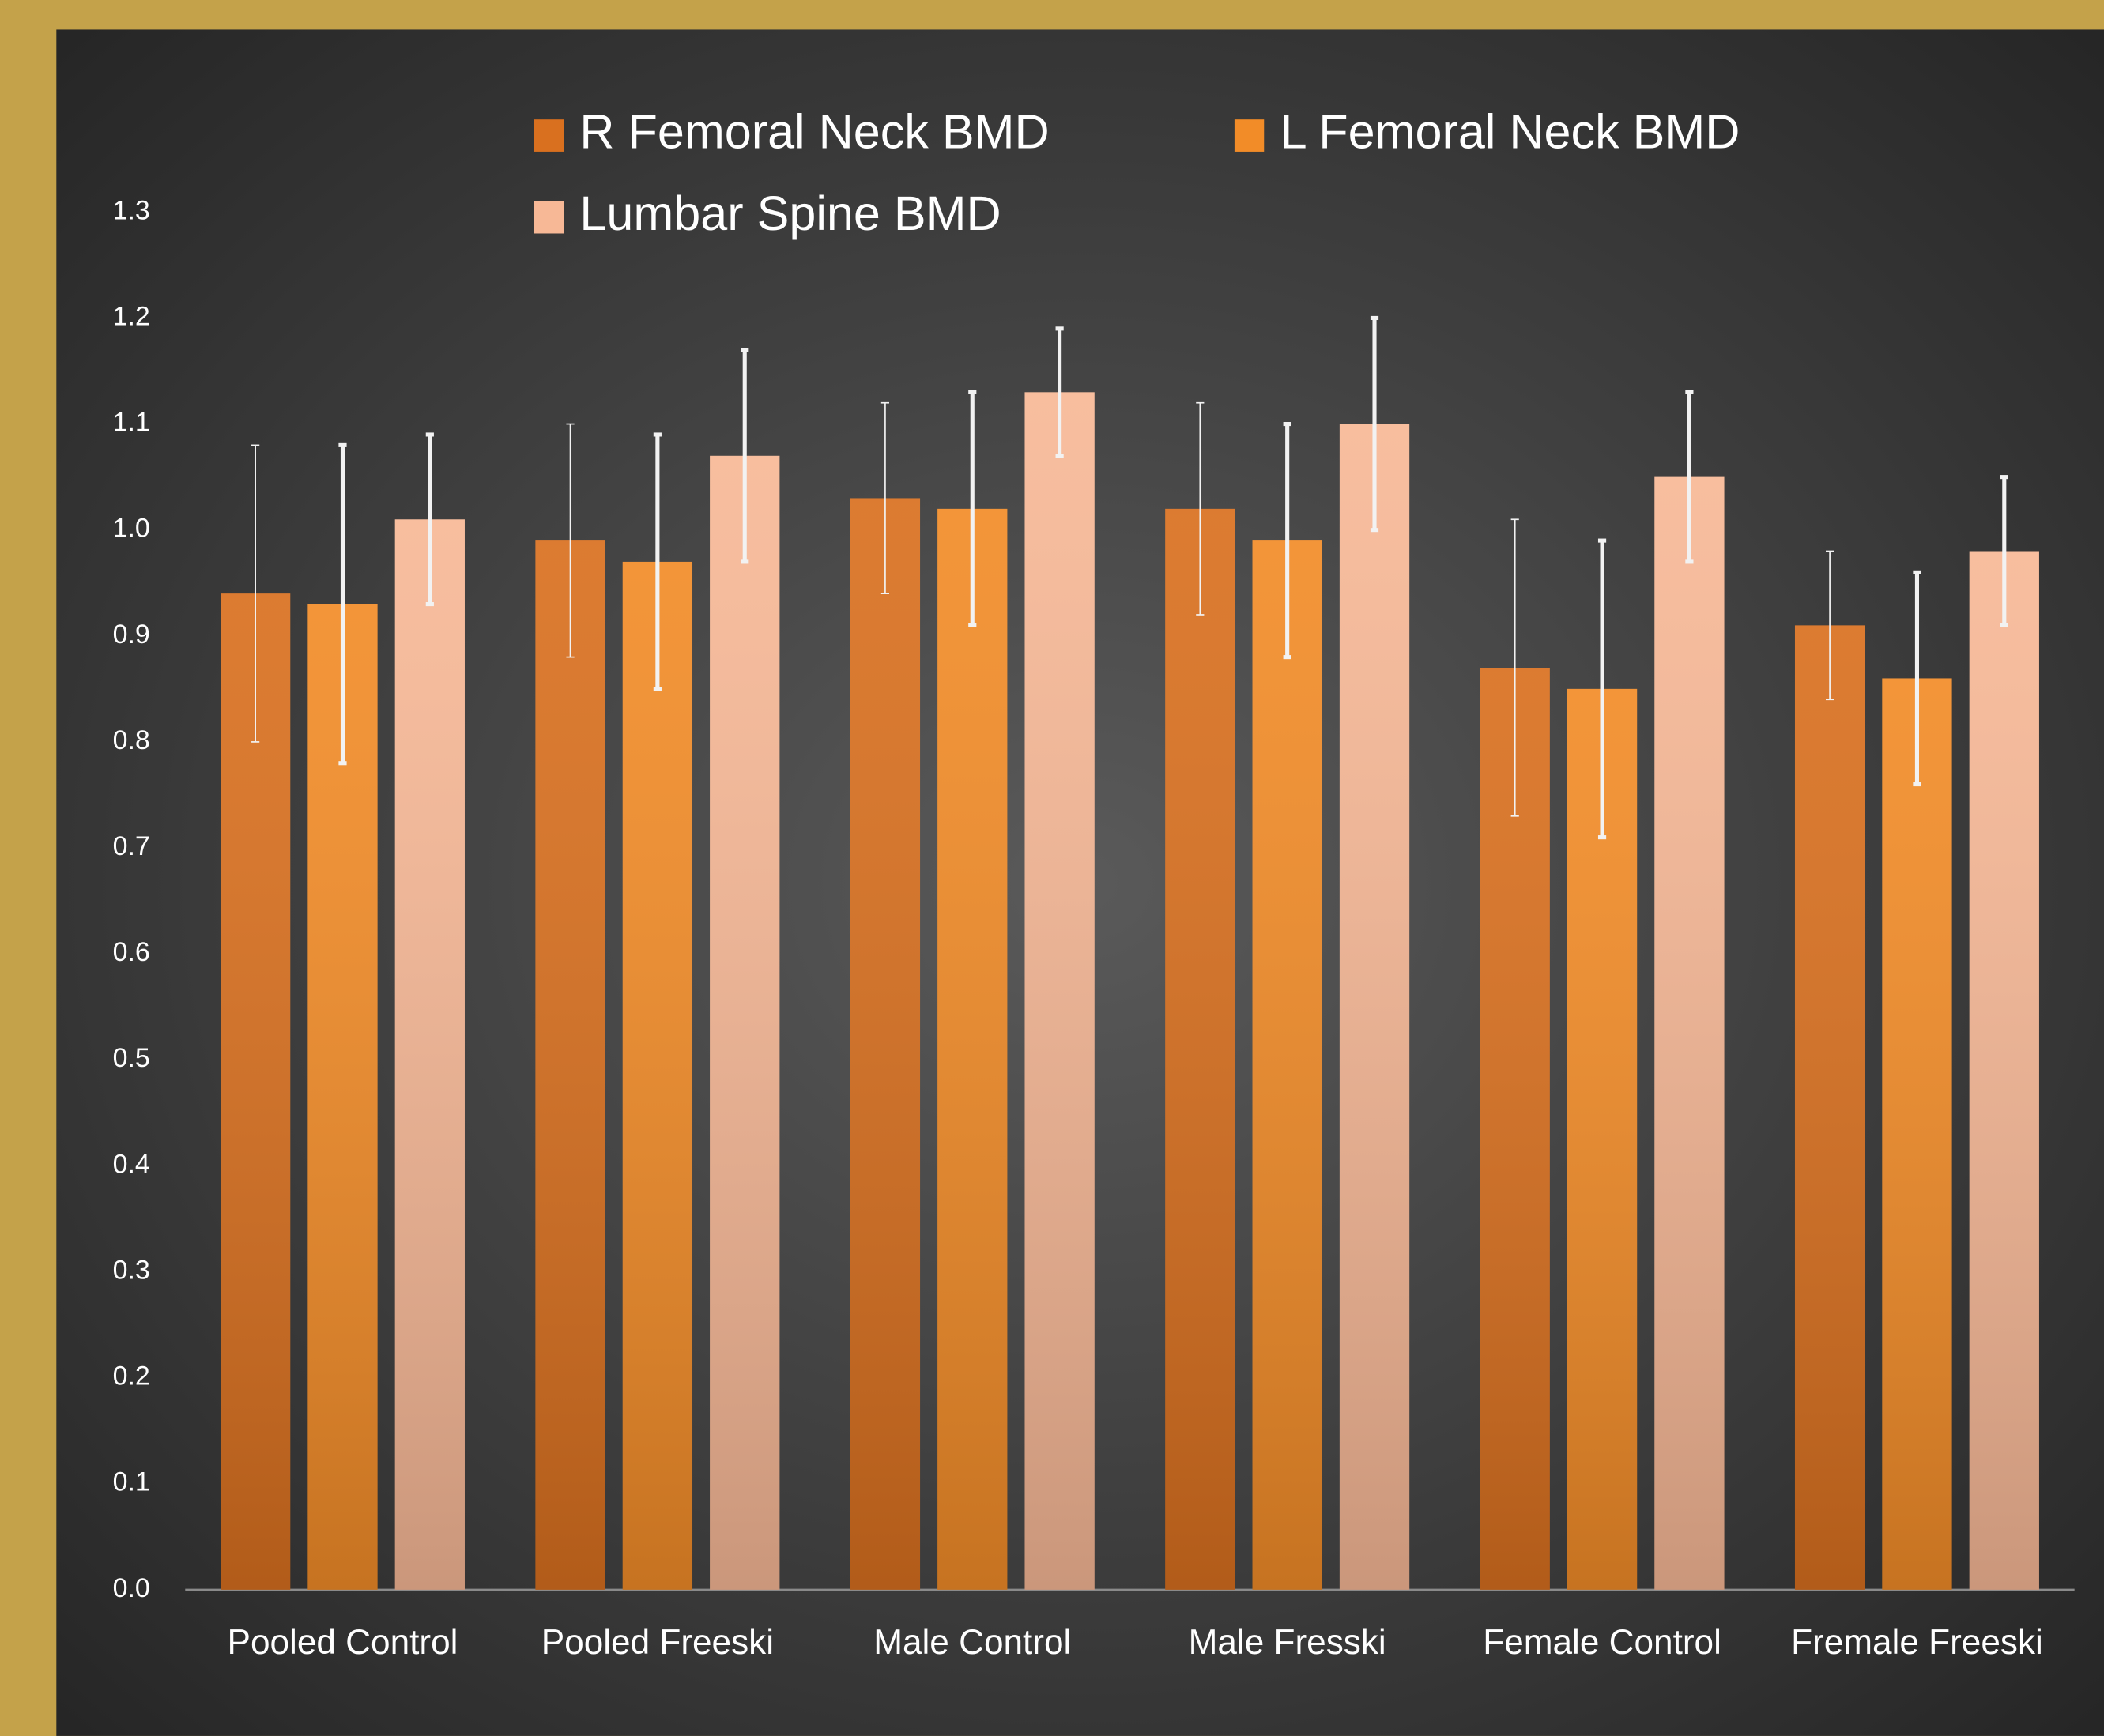 The height and width of the screenshot is (1736, 2104). I want to click on y-tick-label: 1.2, so click(131, 316).